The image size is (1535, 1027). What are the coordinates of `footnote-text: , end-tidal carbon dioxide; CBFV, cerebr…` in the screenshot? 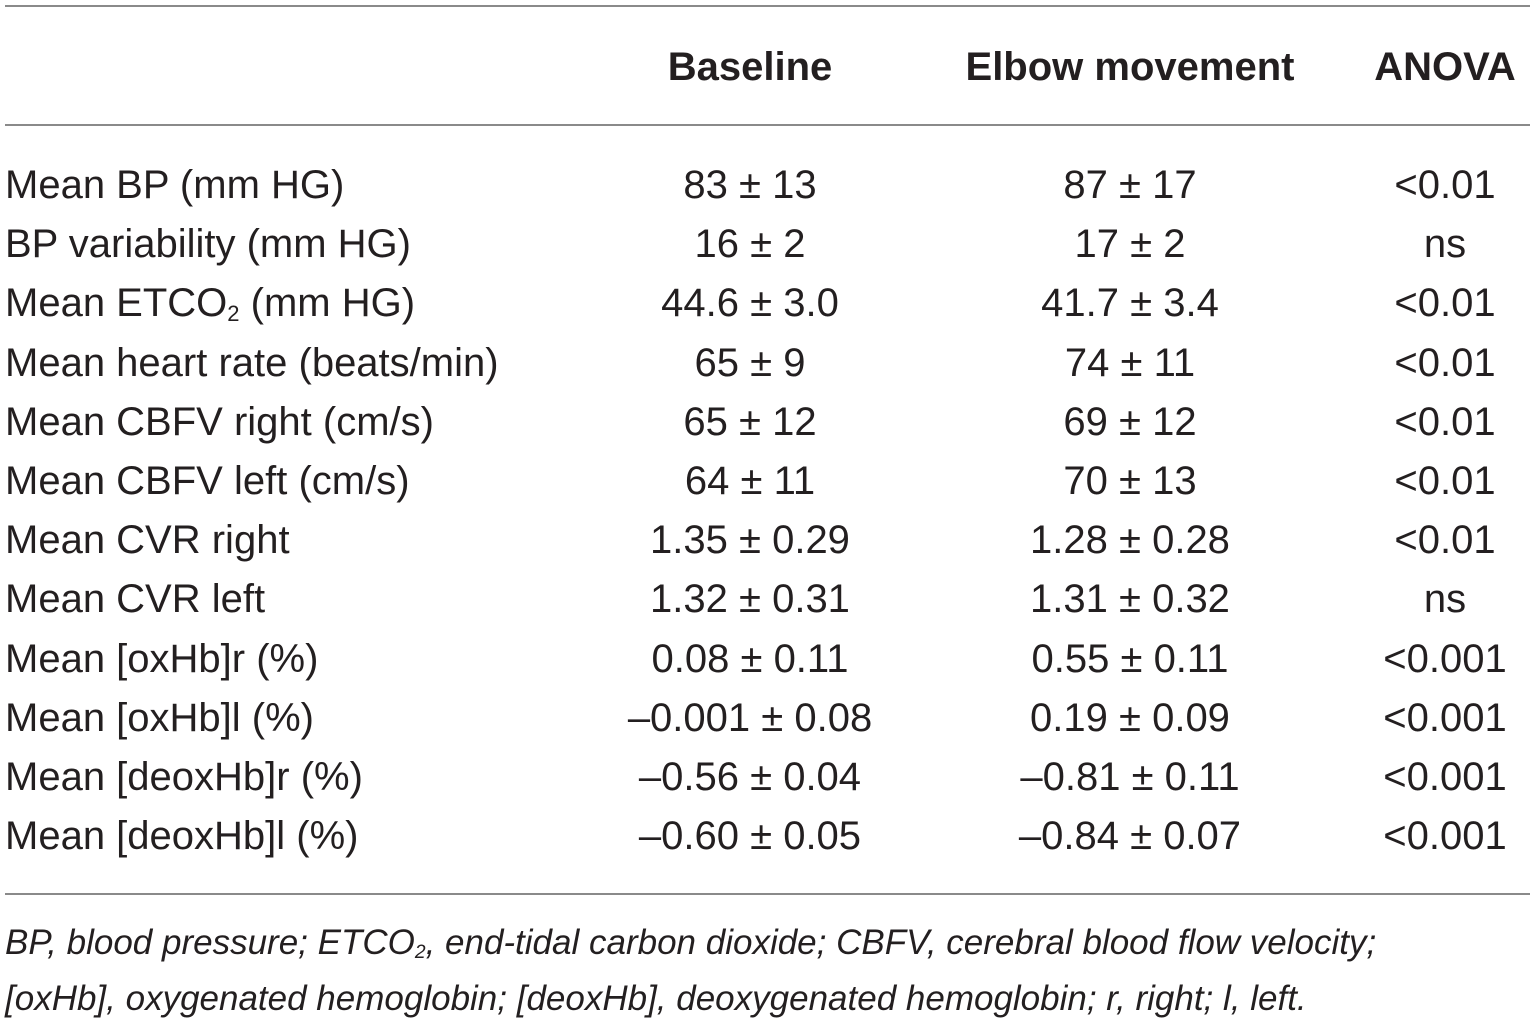 It's located at (901, 942).